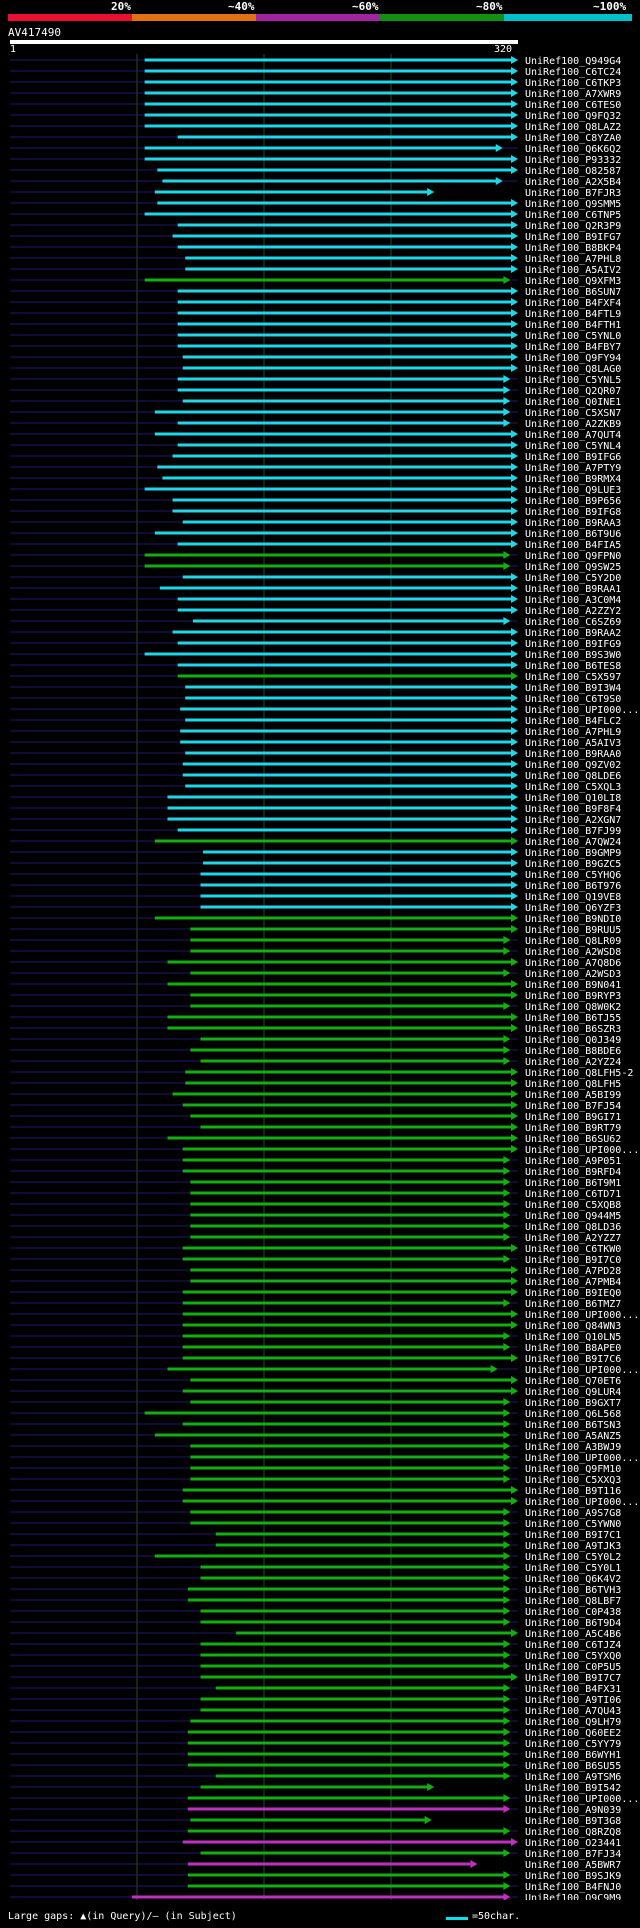 The width and height of the screenshot is (640, 1928). I want to click on hit-row: UniRef100_B7FJ54, so click(315, 1106).